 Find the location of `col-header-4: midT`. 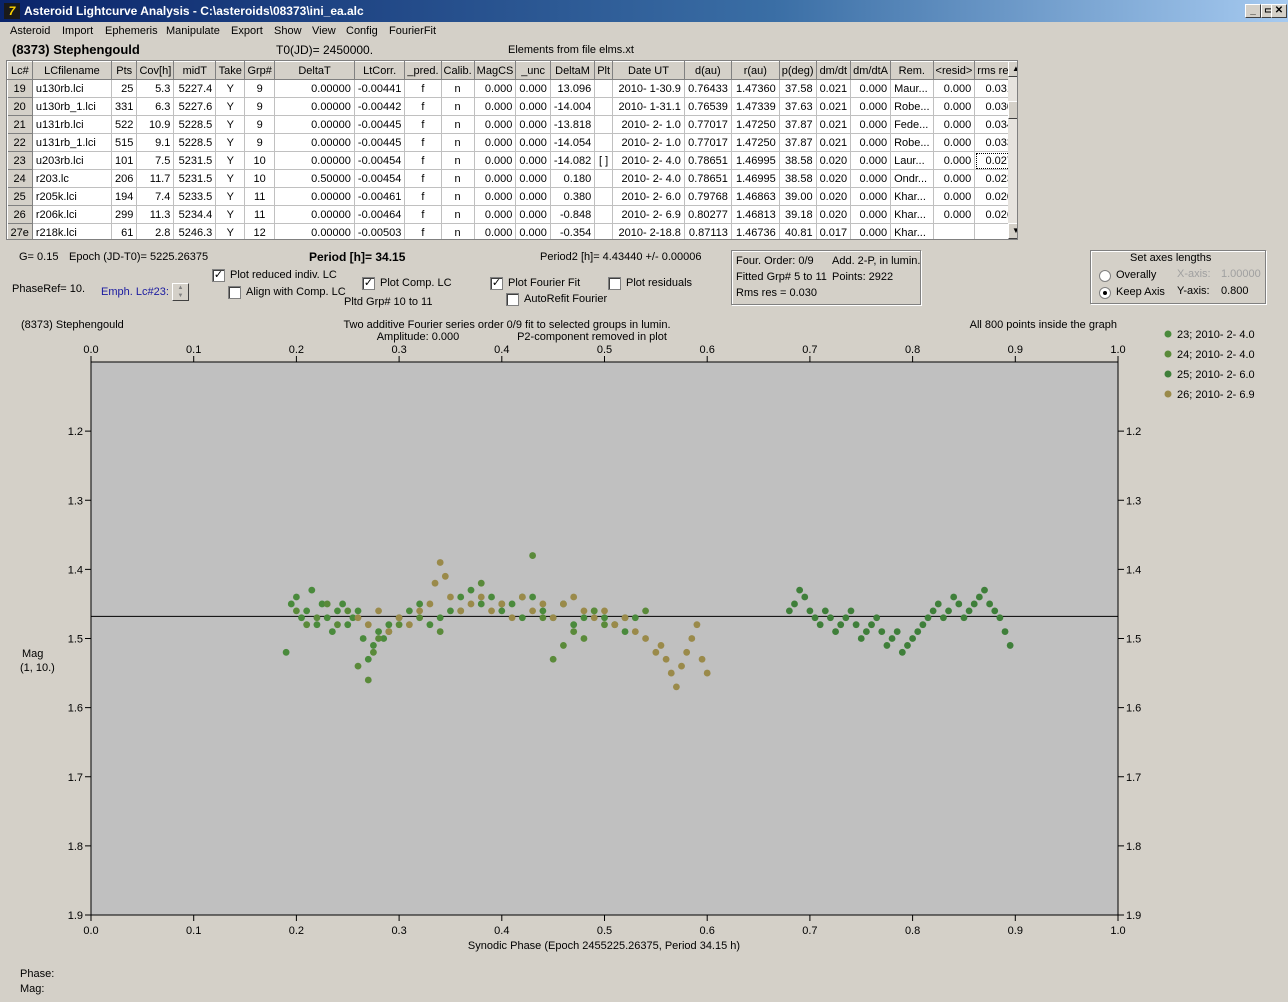

col-header-4: midT is located at coordinates (195, 70).